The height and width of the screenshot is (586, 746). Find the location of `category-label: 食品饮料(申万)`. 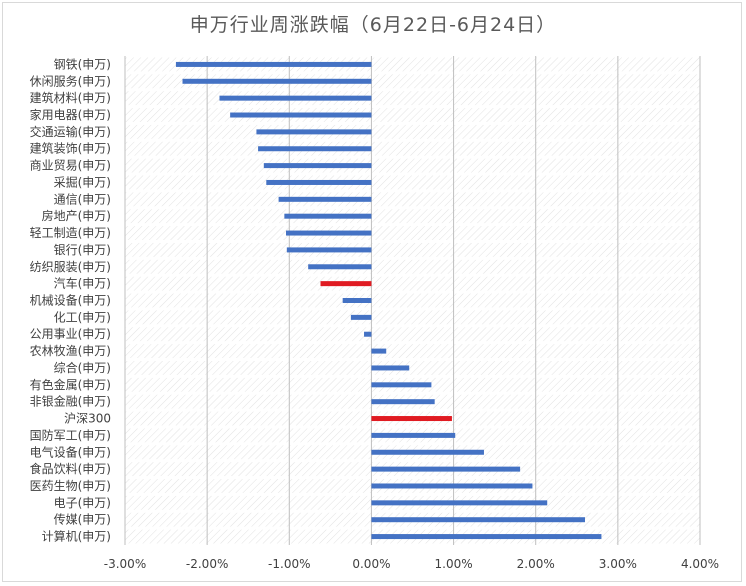

category-label: 食品饮料(申万) is located at coordinates (70, 468).